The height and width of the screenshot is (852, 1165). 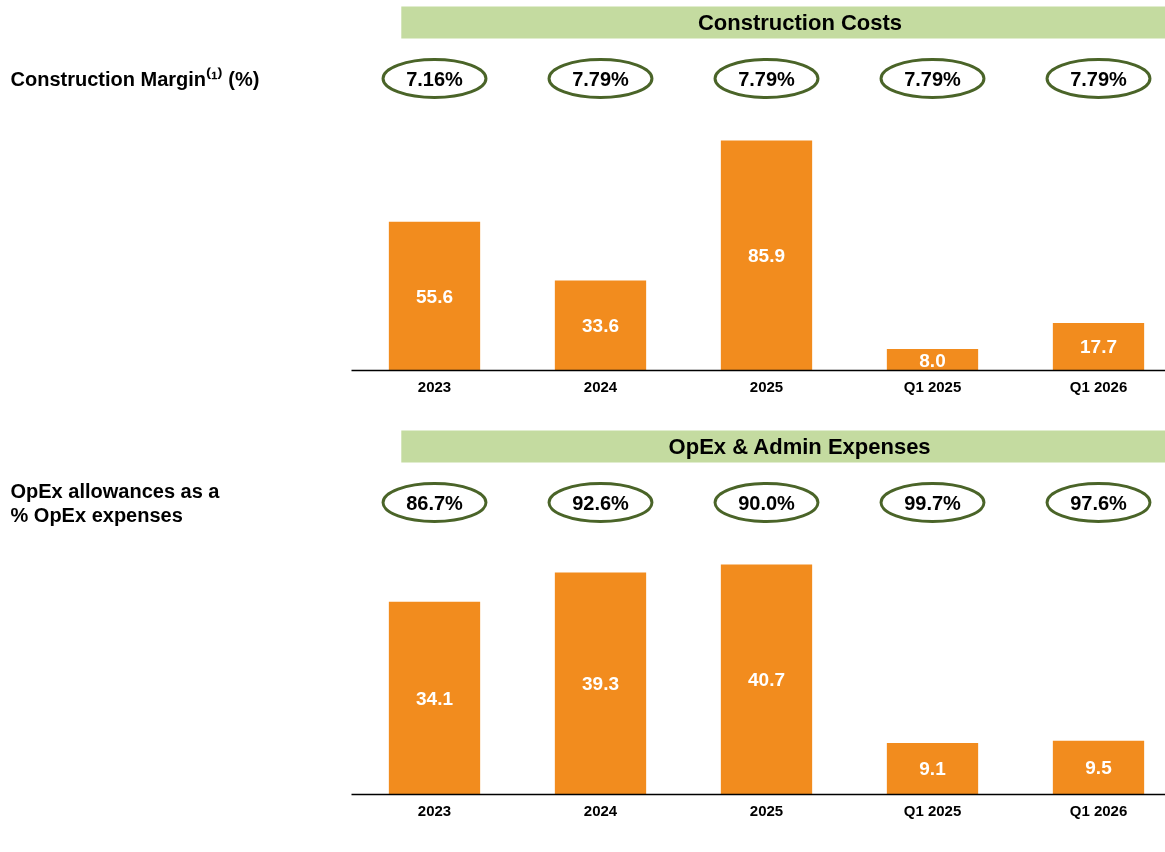 What do you see at coordinates (115, 502) in the screenshot?
I see `text: OpEx allowances as a % OpEx expenses` at bounding box center [115, 502].